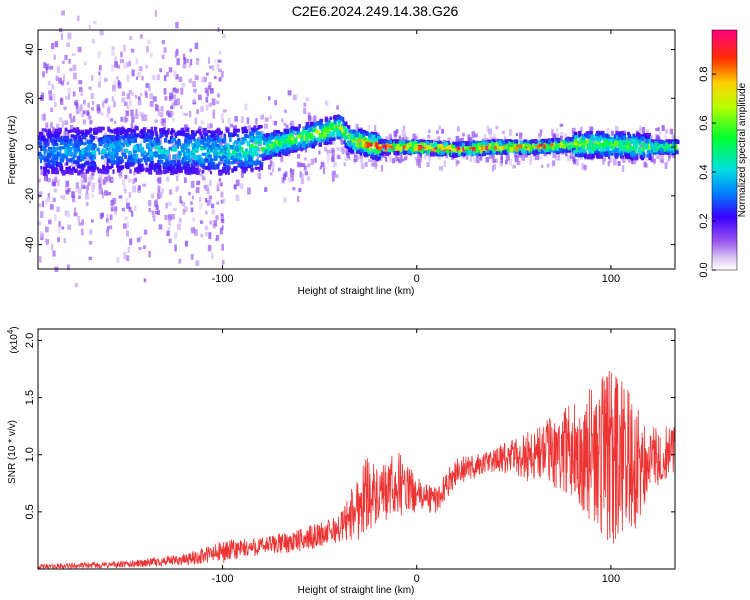 This screenshot has height=600, width=750. Describe the element at coordinates (742, 149) in the screenshot. I see `colorbar-label: Normalized spectral amplitude` at that location.